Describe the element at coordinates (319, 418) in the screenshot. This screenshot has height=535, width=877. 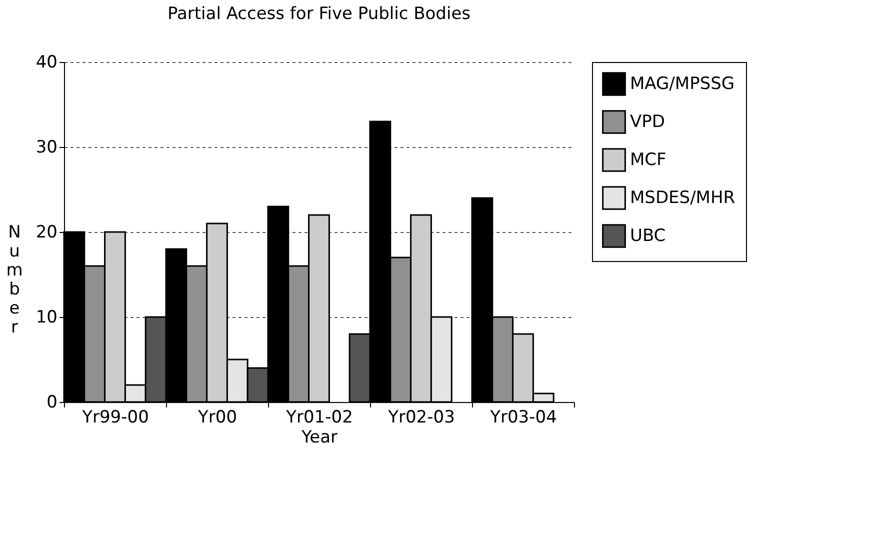
I see `x-tick-label: Yr01-02` at that location.